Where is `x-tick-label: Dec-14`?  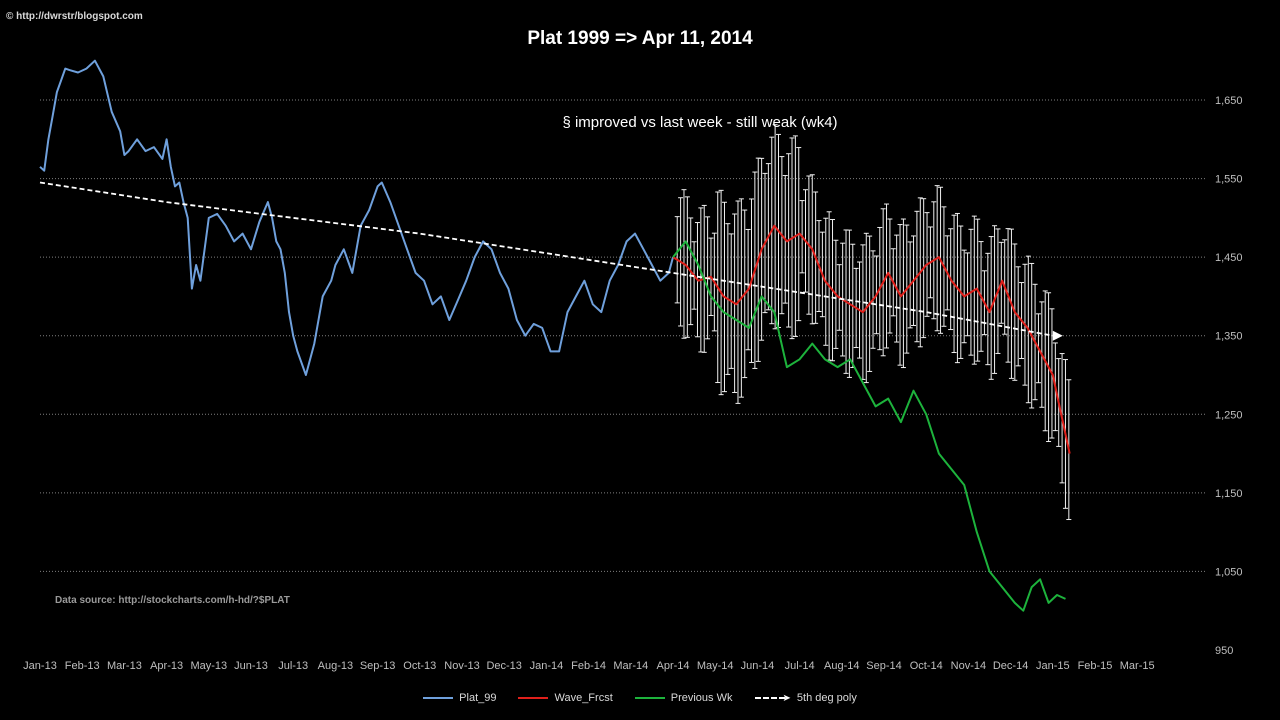
x-tick-label: Dec-14 is located at coordinates (1010, 666).